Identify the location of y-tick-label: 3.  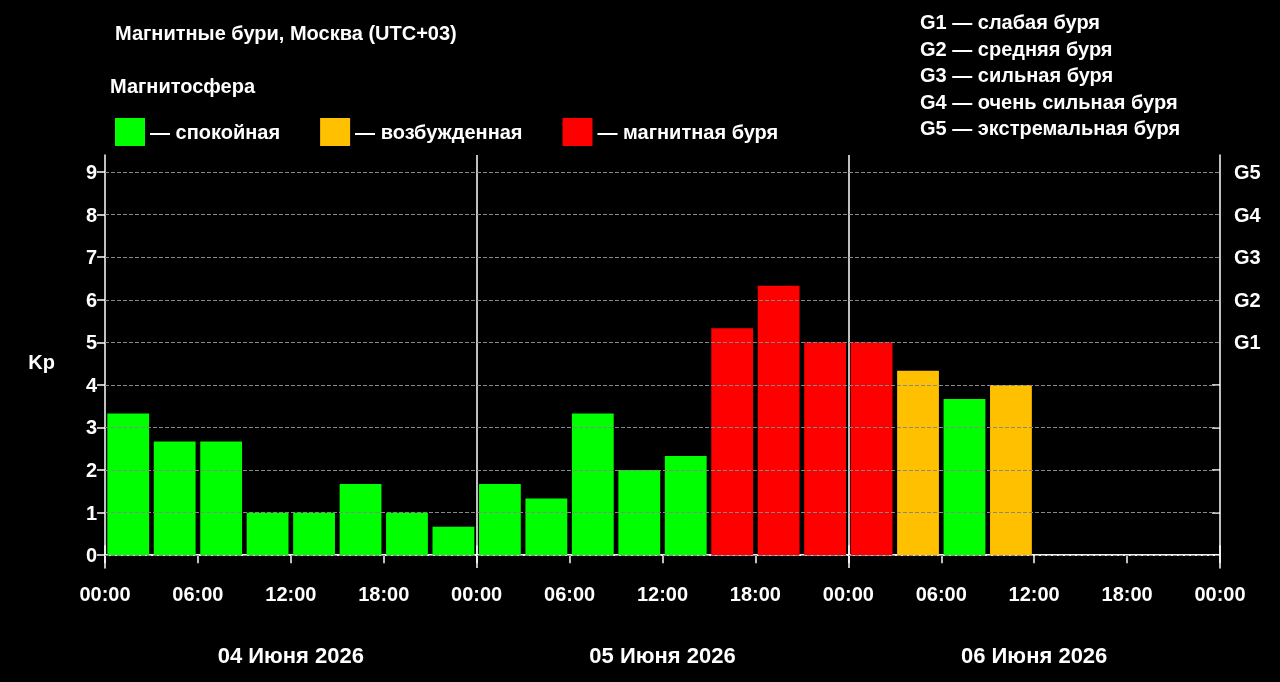
(91, 427).